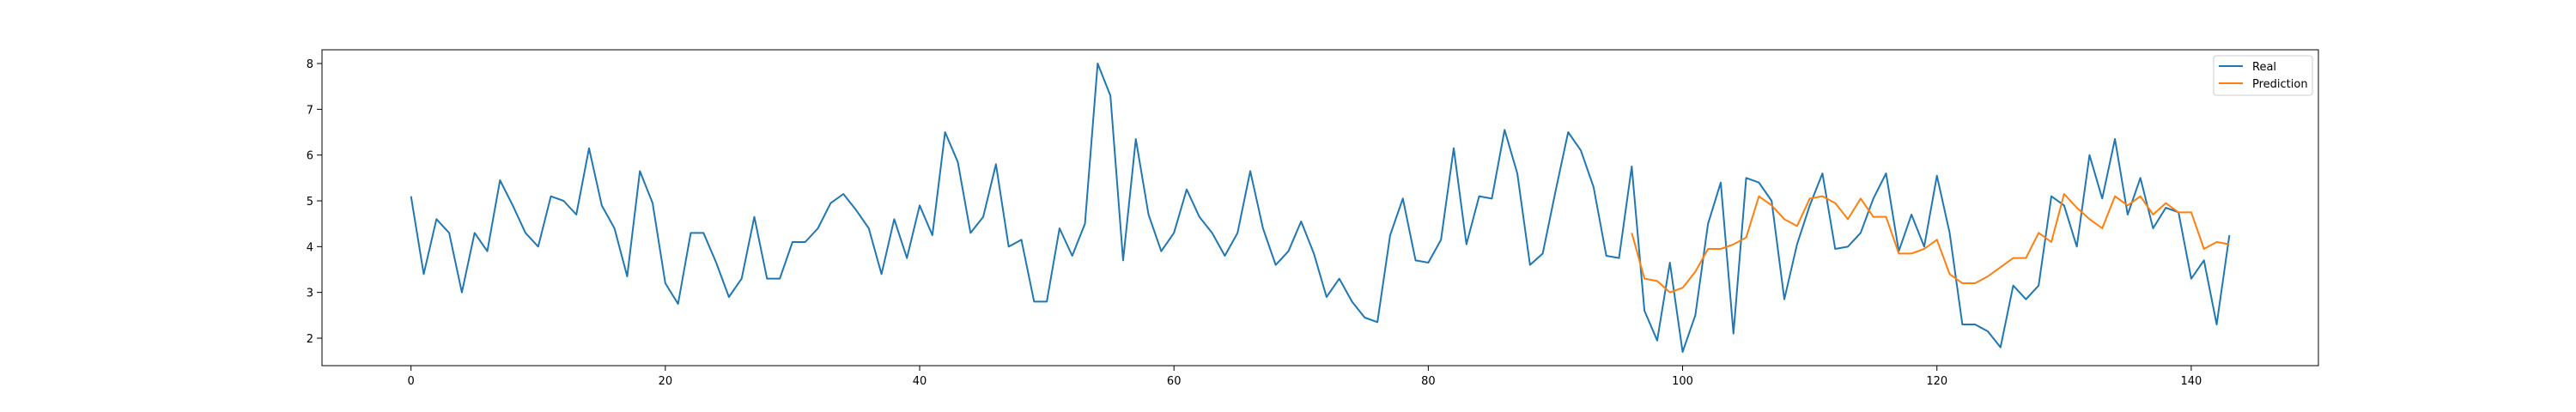 This screenshot has height=412, width=2576. What do you see at coordinates (310, 156) in the screenshot?
I see `y-tick-label: 6` at bounding box center [310, 156].